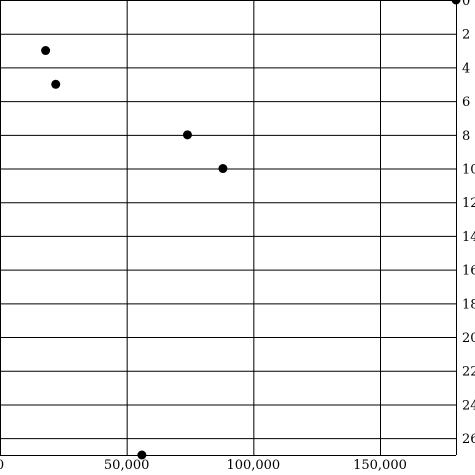  What do you see at coordinates (466, 102) in the screenshot?
I see `y-tick-label: 6` at bounding box center [466, 102].